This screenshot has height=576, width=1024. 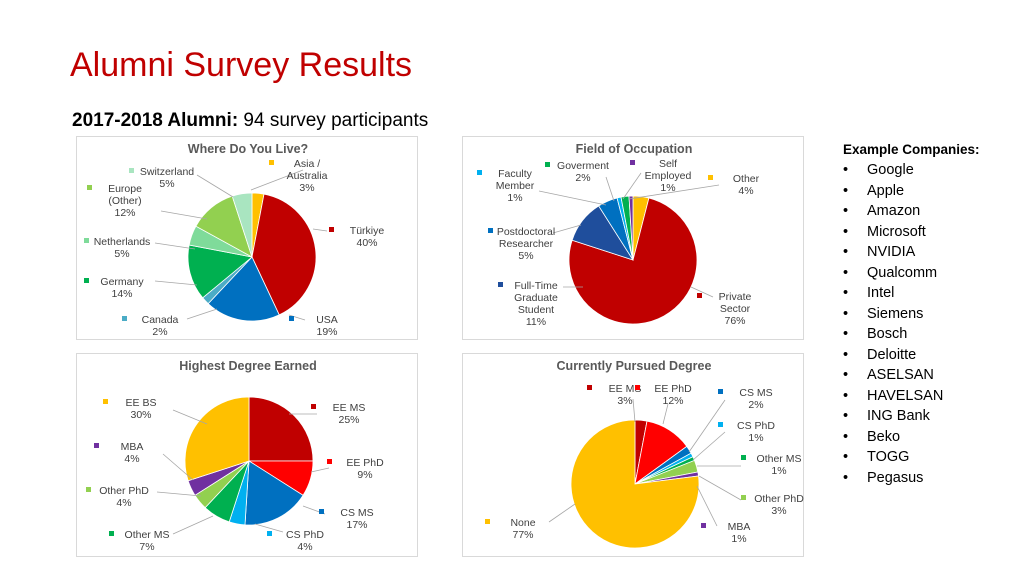 What do you see at coordinates (147, 541) in the screenshot?
I see `slice-label: Other MS 7%` at bounding box center [147, 541].